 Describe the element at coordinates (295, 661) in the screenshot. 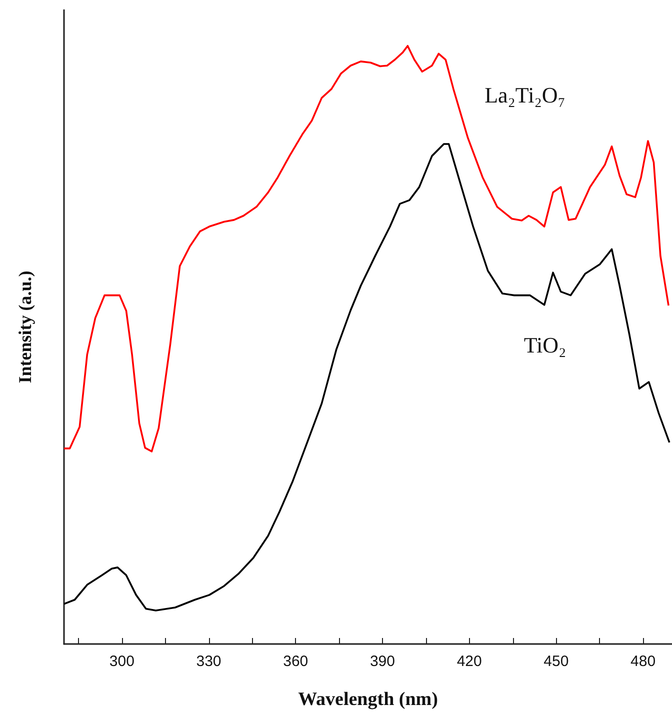

I see `x-tick-label: 360` at that location.